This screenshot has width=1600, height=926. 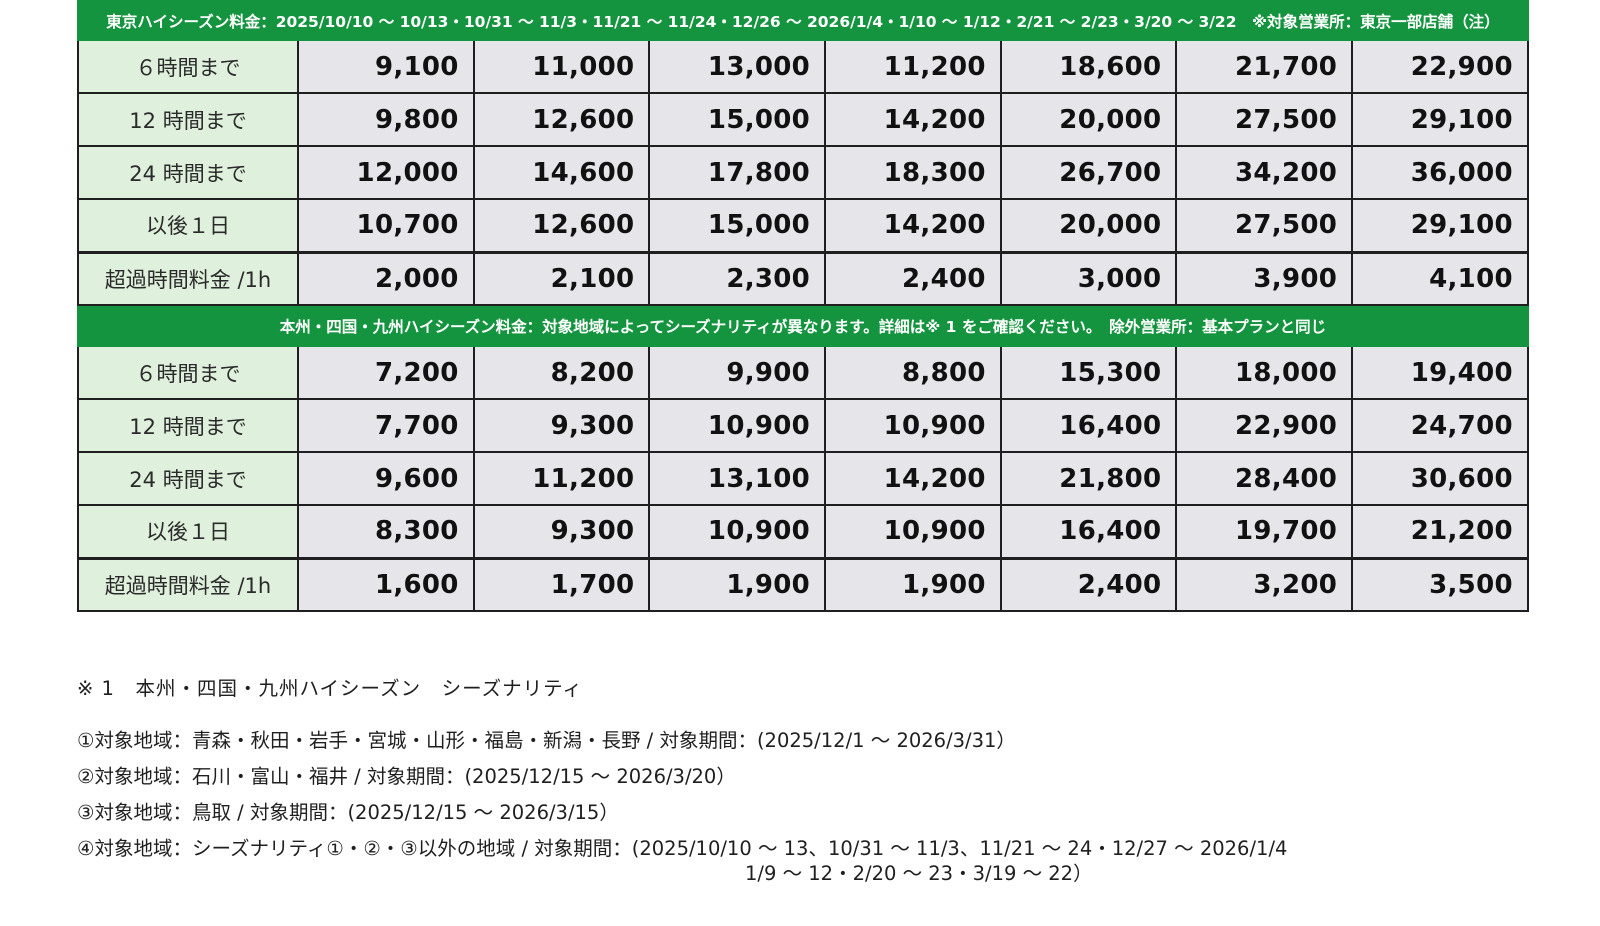 What do you see at coordinates (737, 66) in the screenshot?
I see `price-cell: 13,000` at bounding box center [737, 66].